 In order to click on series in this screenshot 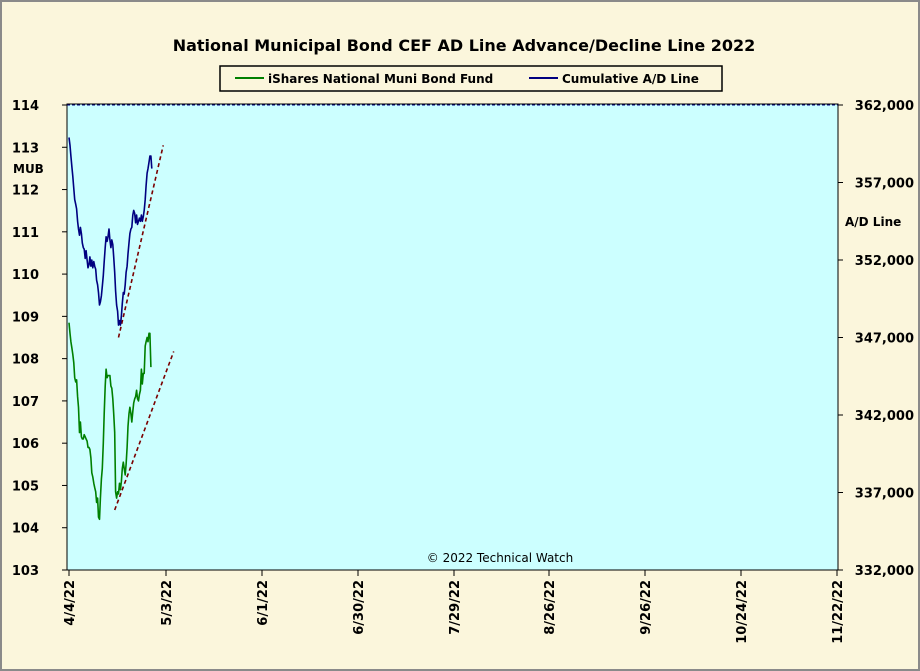, I will do `click(110, 329)`.